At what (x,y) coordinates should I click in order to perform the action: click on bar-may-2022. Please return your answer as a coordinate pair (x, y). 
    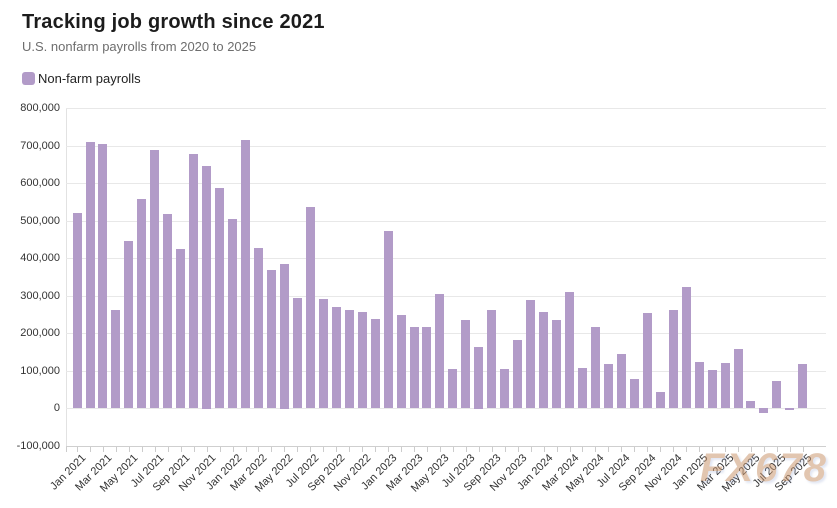
    Looking at the image, I should click on (284, 336).